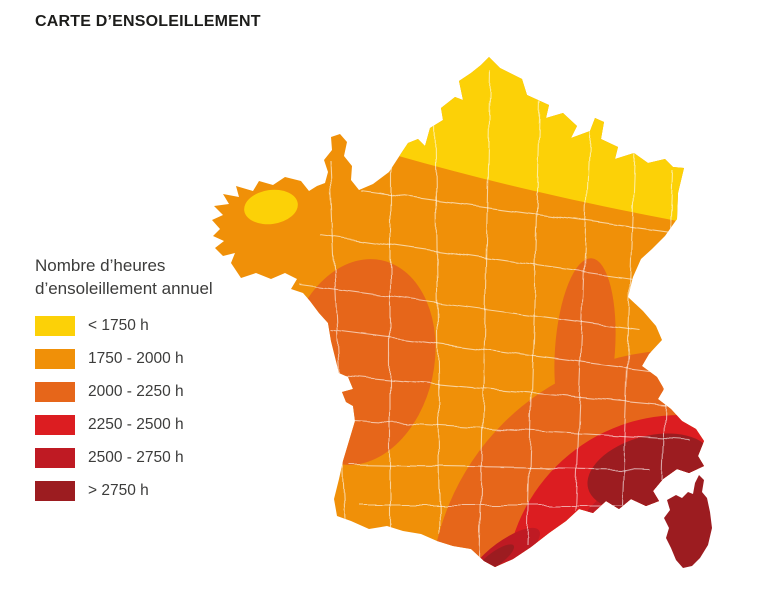 The image size is (769, 607). Describe the element at coordinates (136, 358) in the screenshot. I see `legend-label: 1750 - 2000 h` at that location.